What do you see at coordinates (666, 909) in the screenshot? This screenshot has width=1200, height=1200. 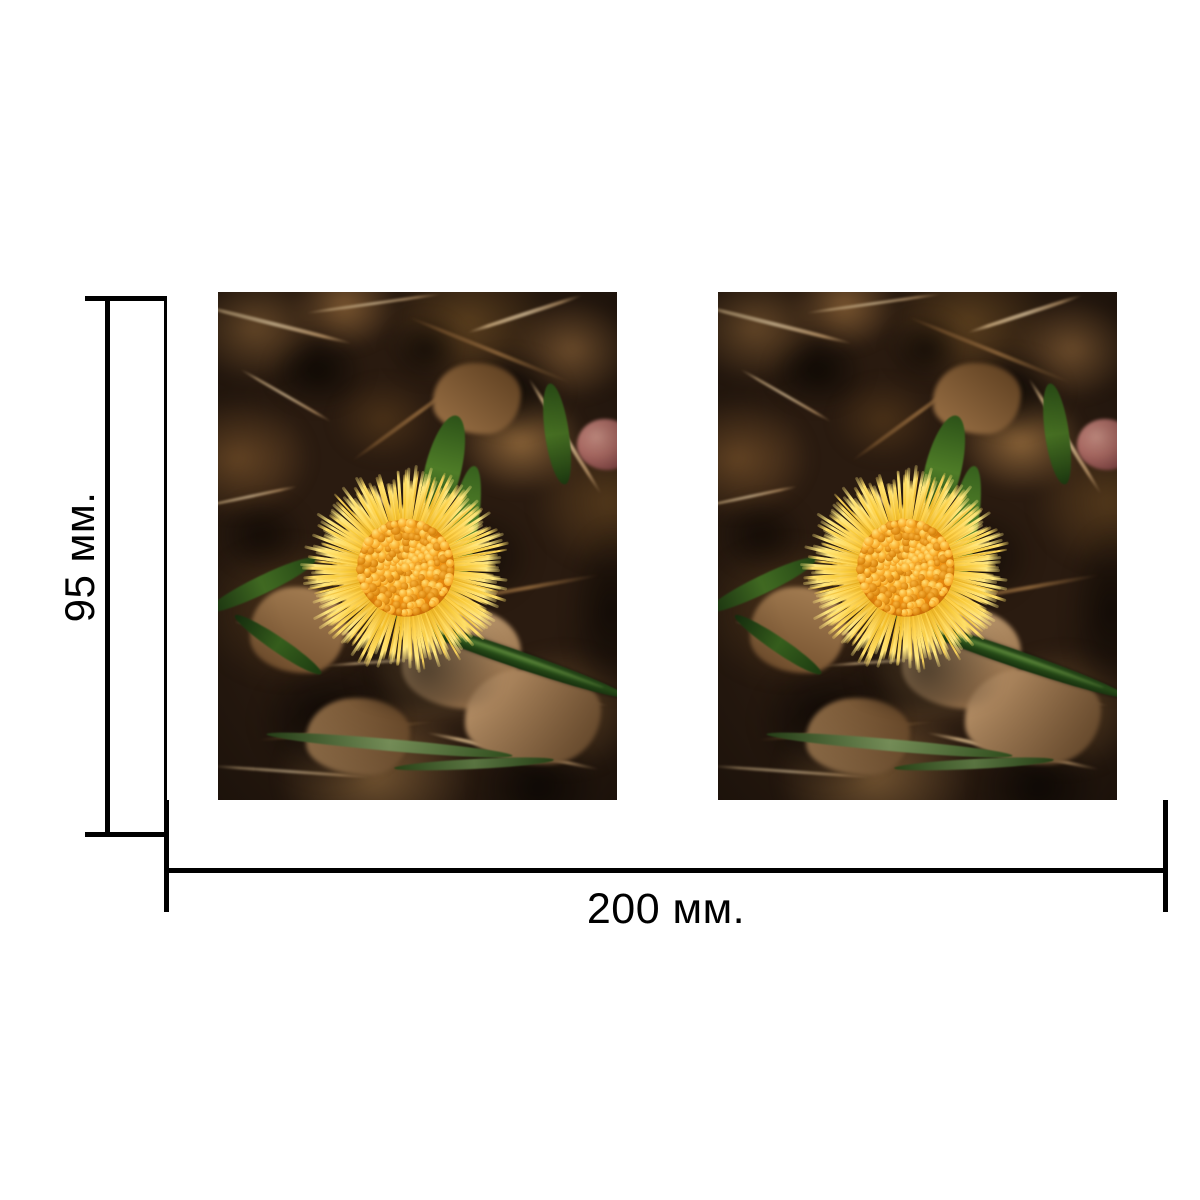 I see `width-dimension-label: 200 мм.` at bounding box center [666, 909].